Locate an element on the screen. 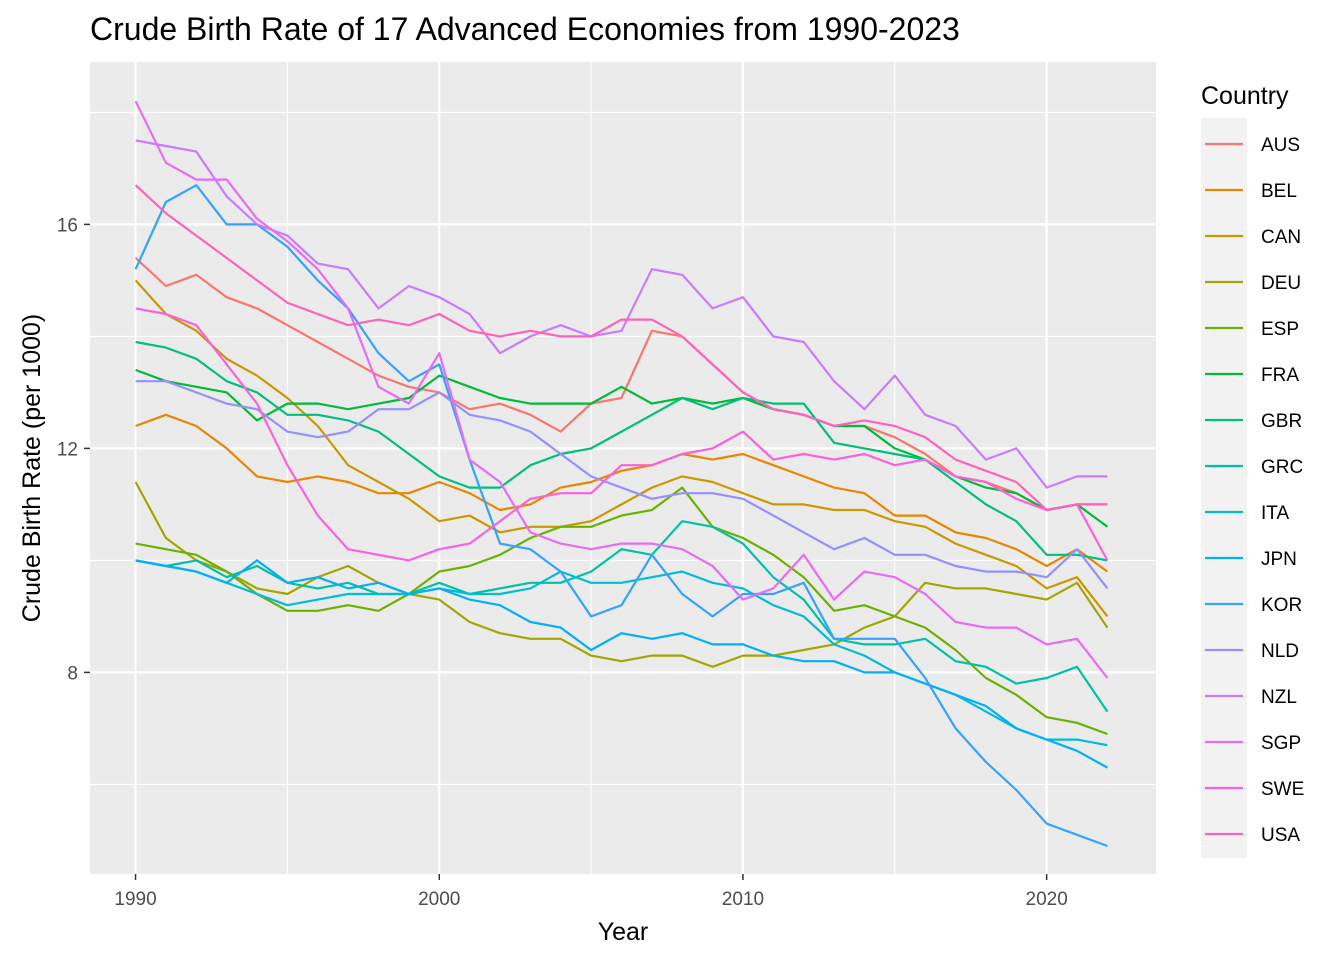 This screenshot has width=1344, height=960. legend-label-ita: ITA is located at coordinates (1275, 513).